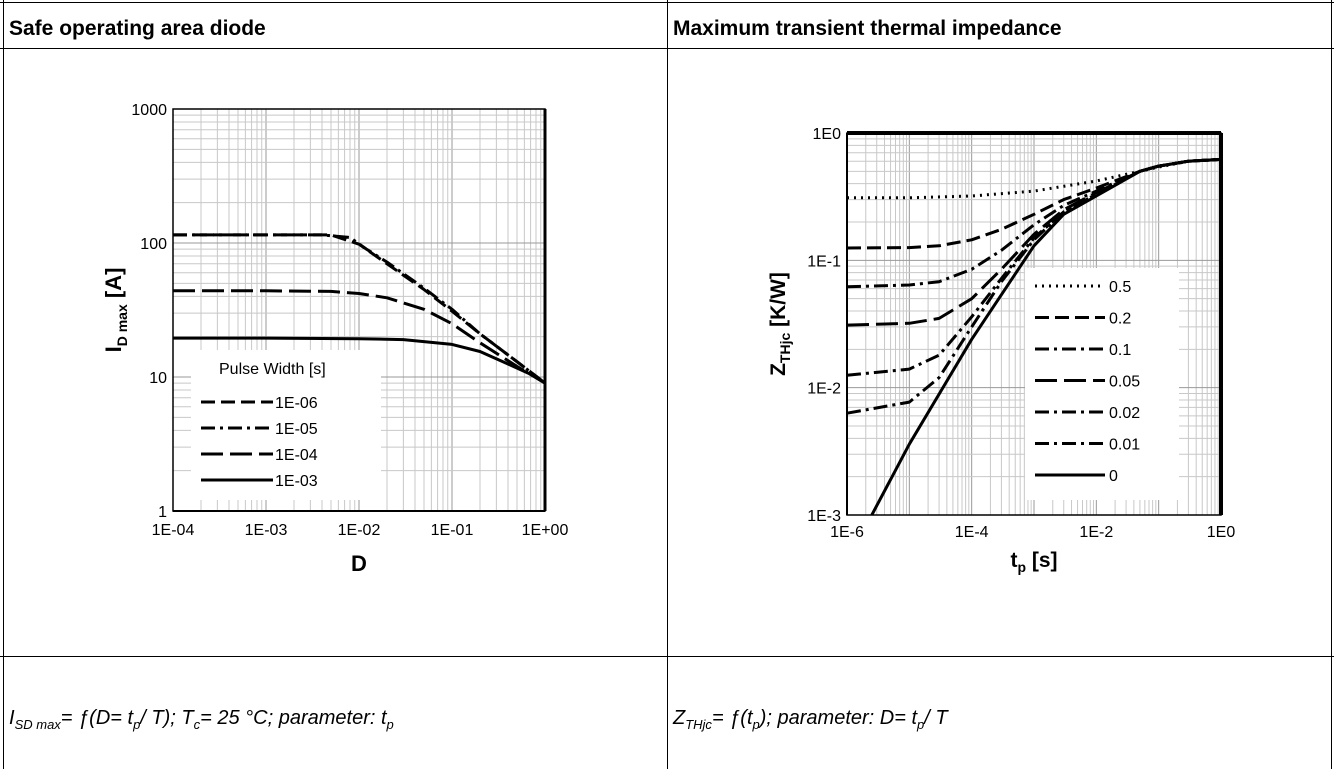 The height and width of the screenshot is (769, 1334). Describe the element at coordinates (149, 110) in the screenshot. I see `y-tick-label: 1000` at that location.